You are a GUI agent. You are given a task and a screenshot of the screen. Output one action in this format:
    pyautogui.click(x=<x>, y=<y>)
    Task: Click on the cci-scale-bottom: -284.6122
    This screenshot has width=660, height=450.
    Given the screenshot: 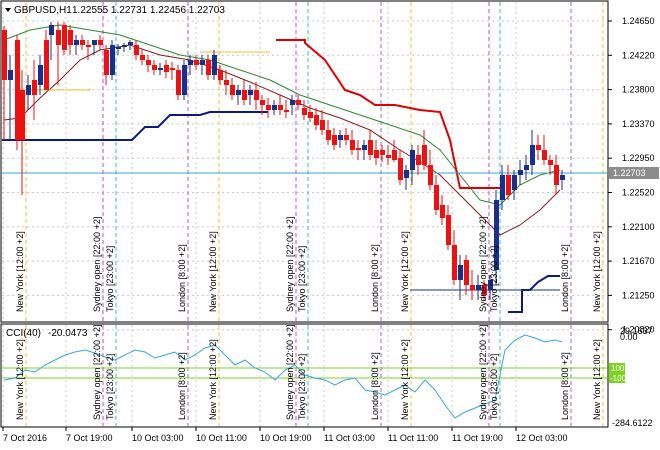 What is the action you would take?
    pyautogui.click(x=632, y=423)
    